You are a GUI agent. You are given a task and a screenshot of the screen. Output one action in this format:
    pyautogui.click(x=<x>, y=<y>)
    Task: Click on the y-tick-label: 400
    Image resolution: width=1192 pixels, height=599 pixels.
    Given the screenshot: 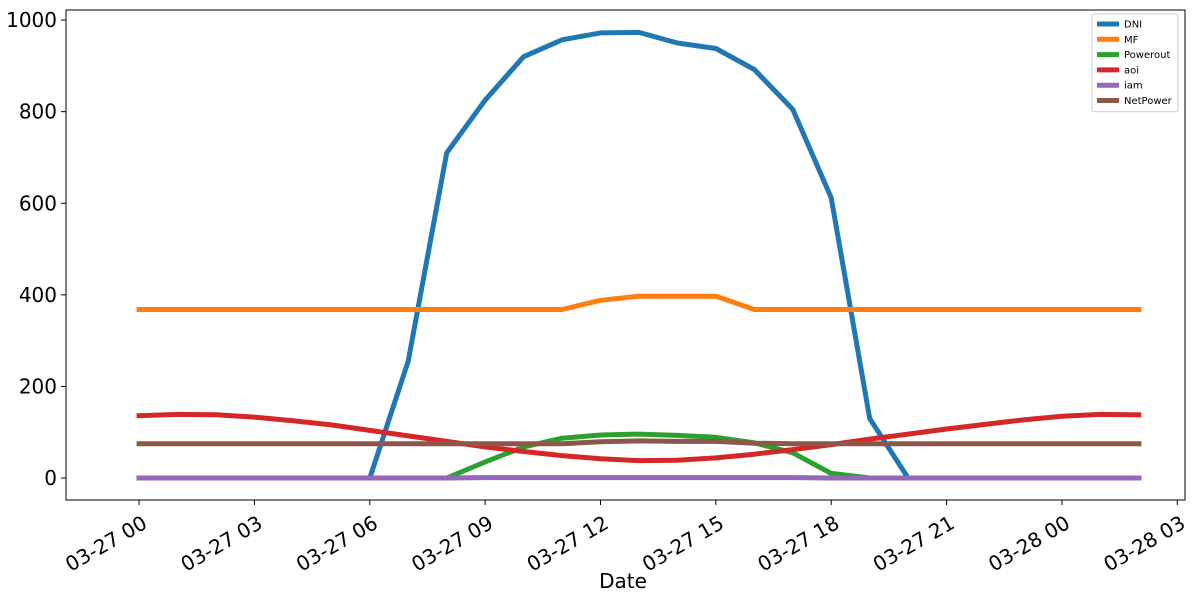 What is the action you would take?
    pyautogui.click(x=38, y=295)
    